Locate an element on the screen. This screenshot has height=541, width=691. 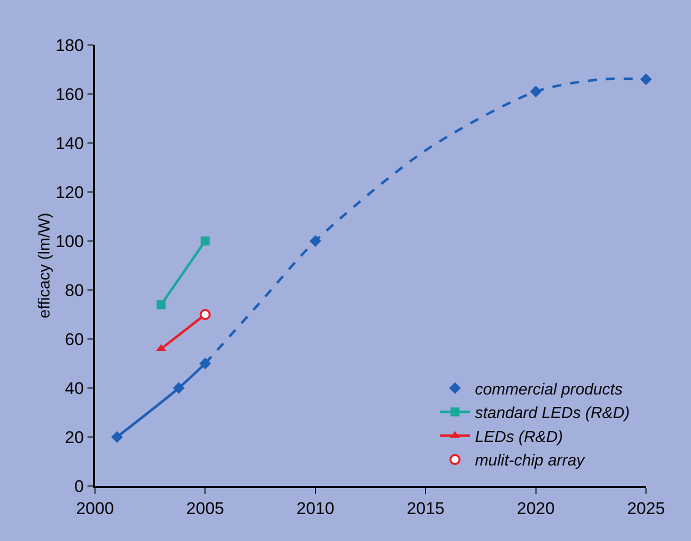
x-tick-label: 2025 is located at coordinates (646, 508).